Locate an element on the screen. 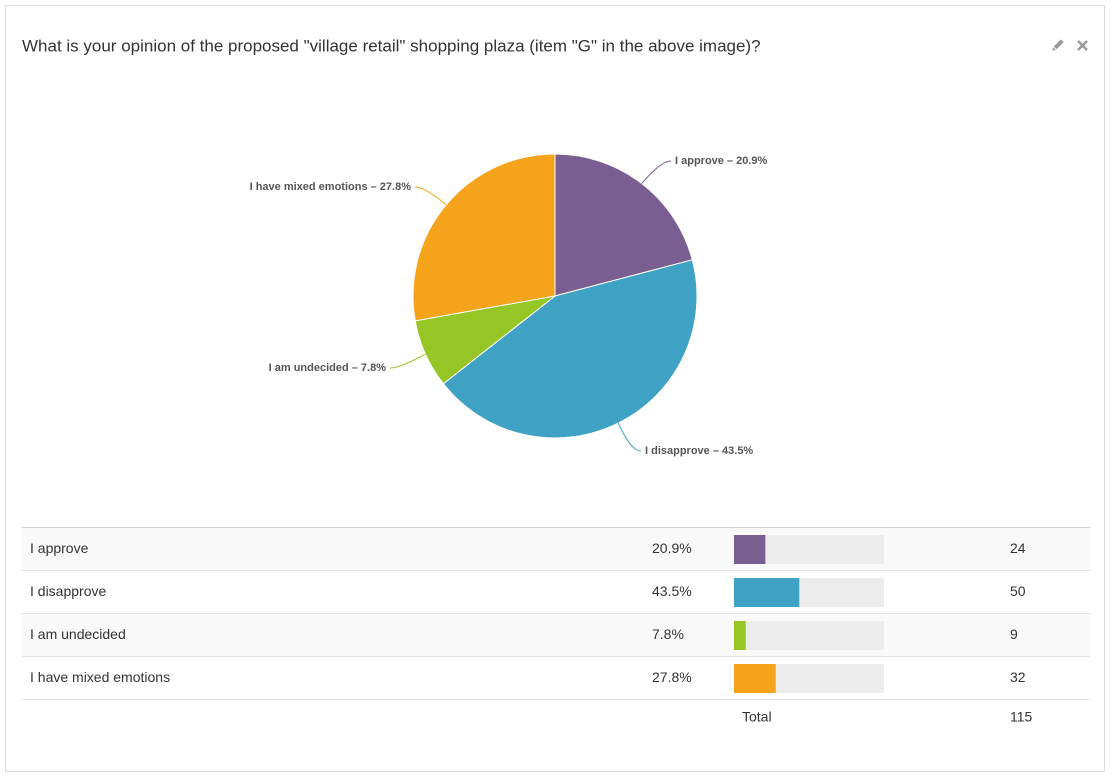  row-count: 32 is located at coordinates (1018, 677).